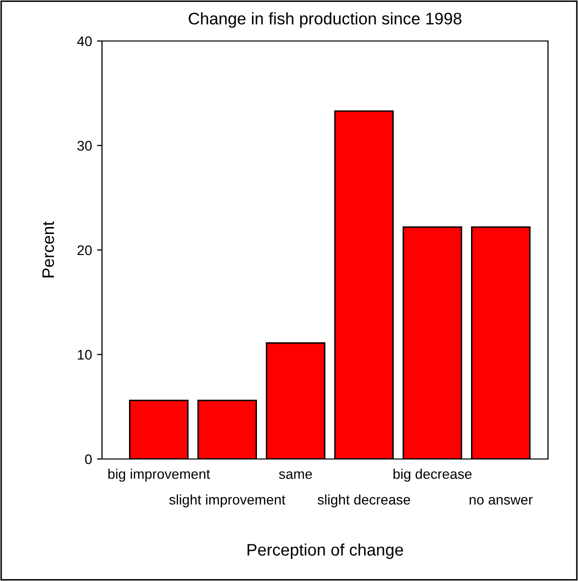 This screenshot has height=581, width=578. I want to click on x-tick-label: slight improvement, so click(227, 501).